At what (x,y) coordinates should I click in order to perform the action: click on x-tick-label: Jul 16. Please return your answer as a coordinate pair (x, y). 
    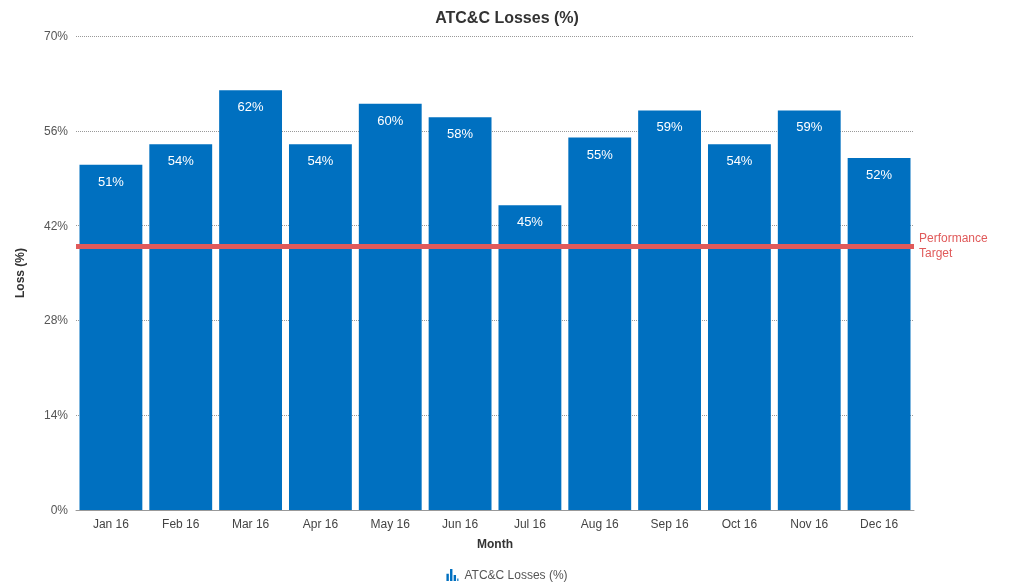
    Looking at the image, I should click on (530, 524).